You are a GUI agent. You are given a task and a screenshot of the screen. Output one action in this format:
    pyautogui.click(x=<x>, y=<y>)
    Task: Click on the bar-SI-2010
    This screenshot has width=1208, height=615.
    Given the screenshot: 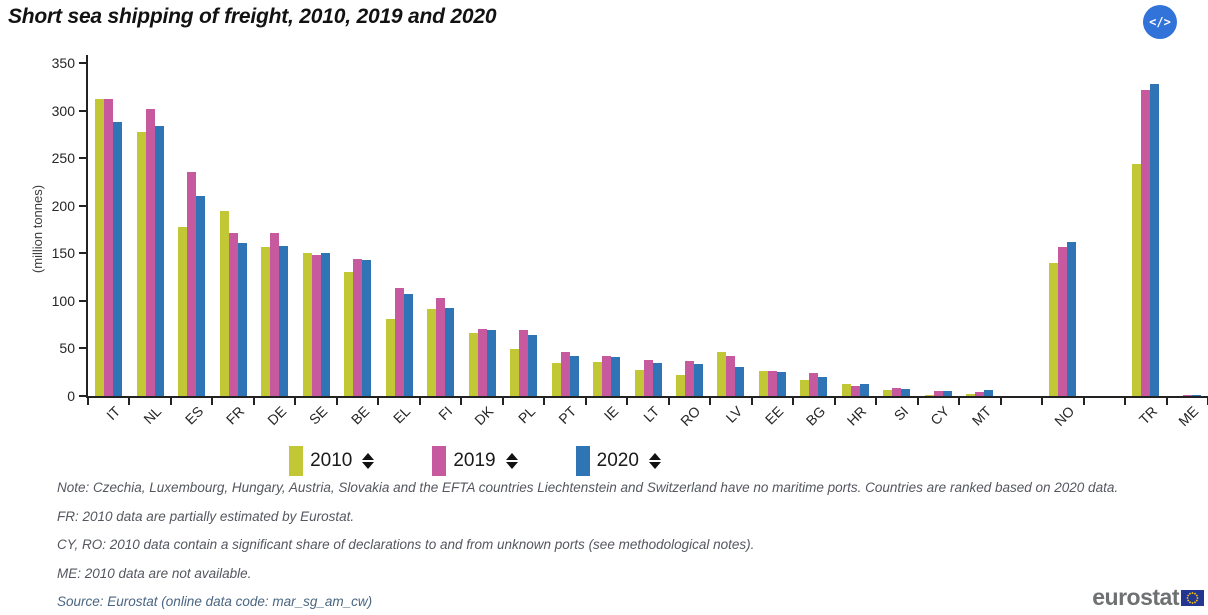 What is the action you would take?
    pyautogui.click(x=888, y=393)
    